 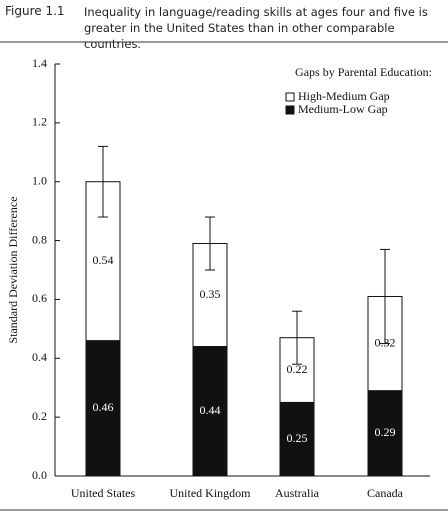 I want to click on y-tick-label: 1.0, so click(x=39, y=180).